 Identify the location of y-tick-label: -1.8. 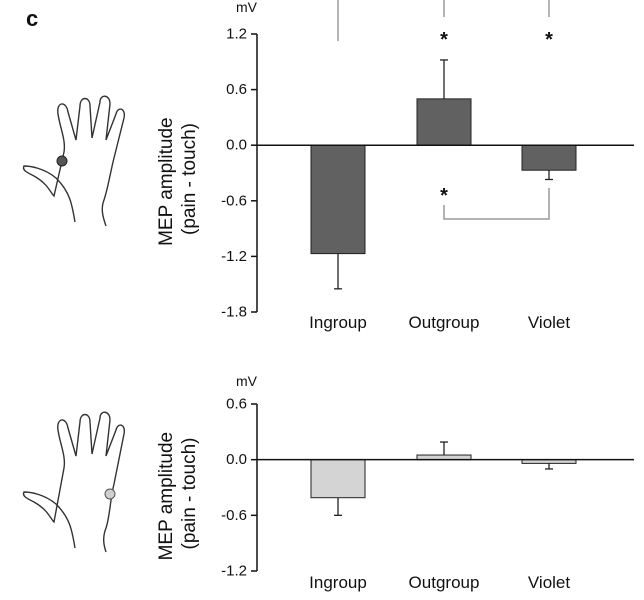
(234, 312).